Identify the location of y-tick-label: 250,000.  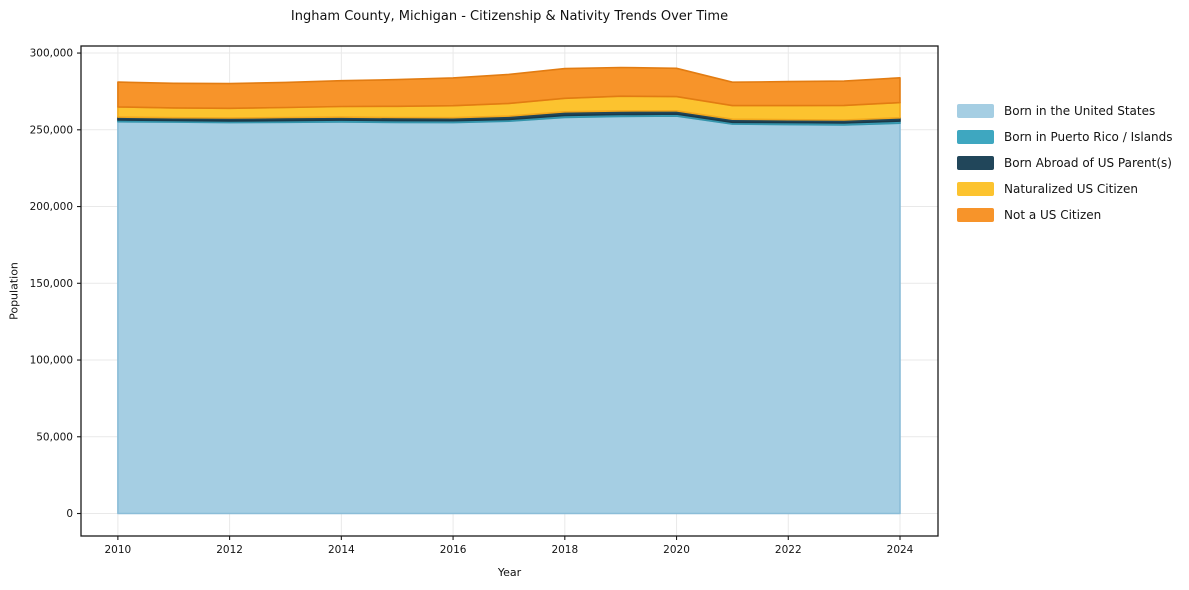
(51, 130).